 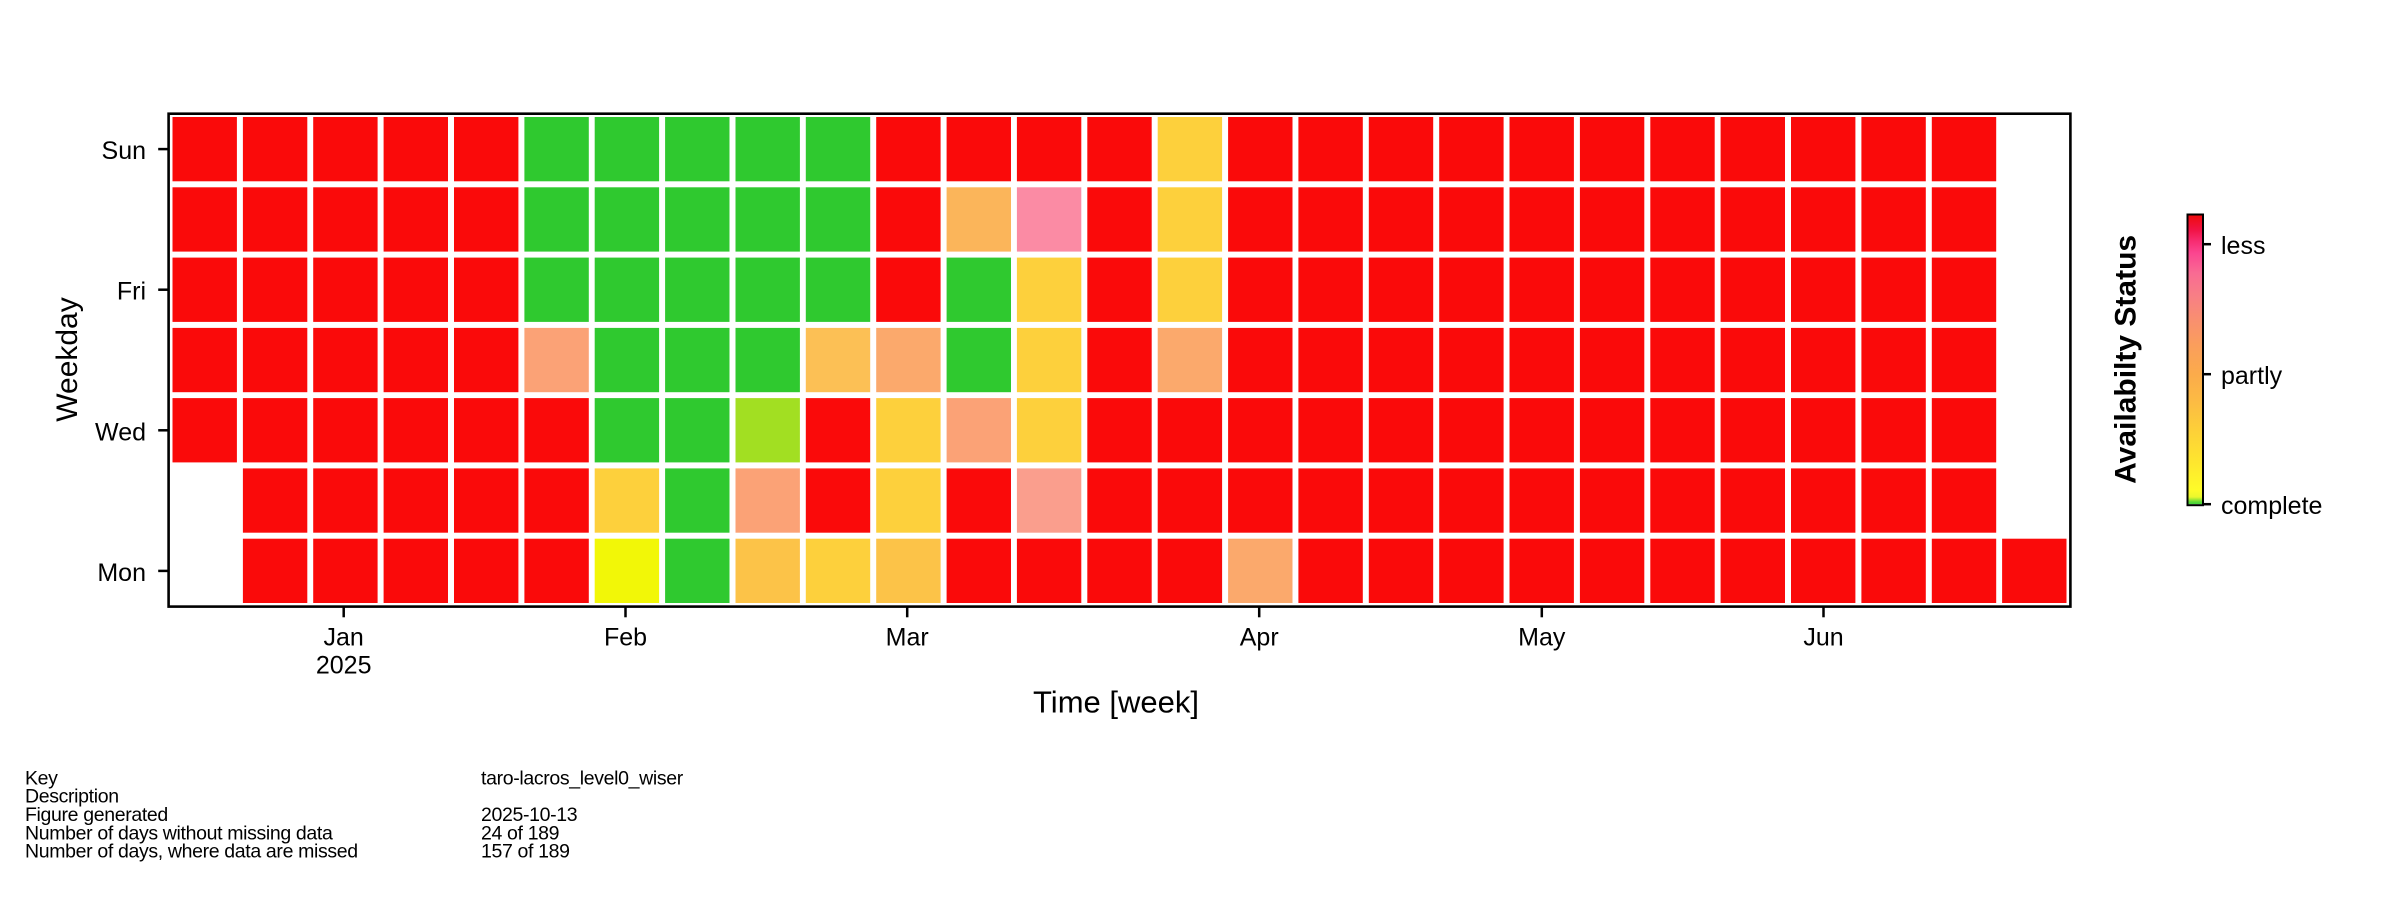 I want to click on svg-text: Mar, so click(x=907, y=637).